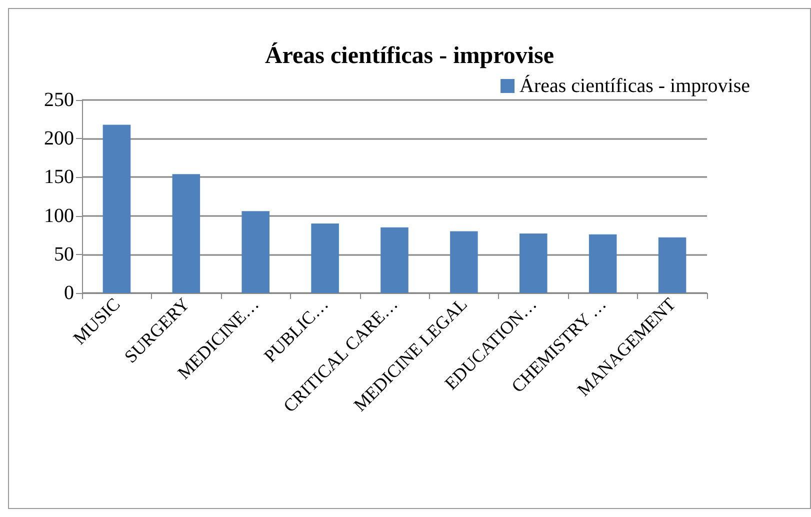 The width and height of the screenshot is (811, 517). Describe the element at coordinates (69, 293) in the screenshot. I see `y-tick-label: 0` at that location.